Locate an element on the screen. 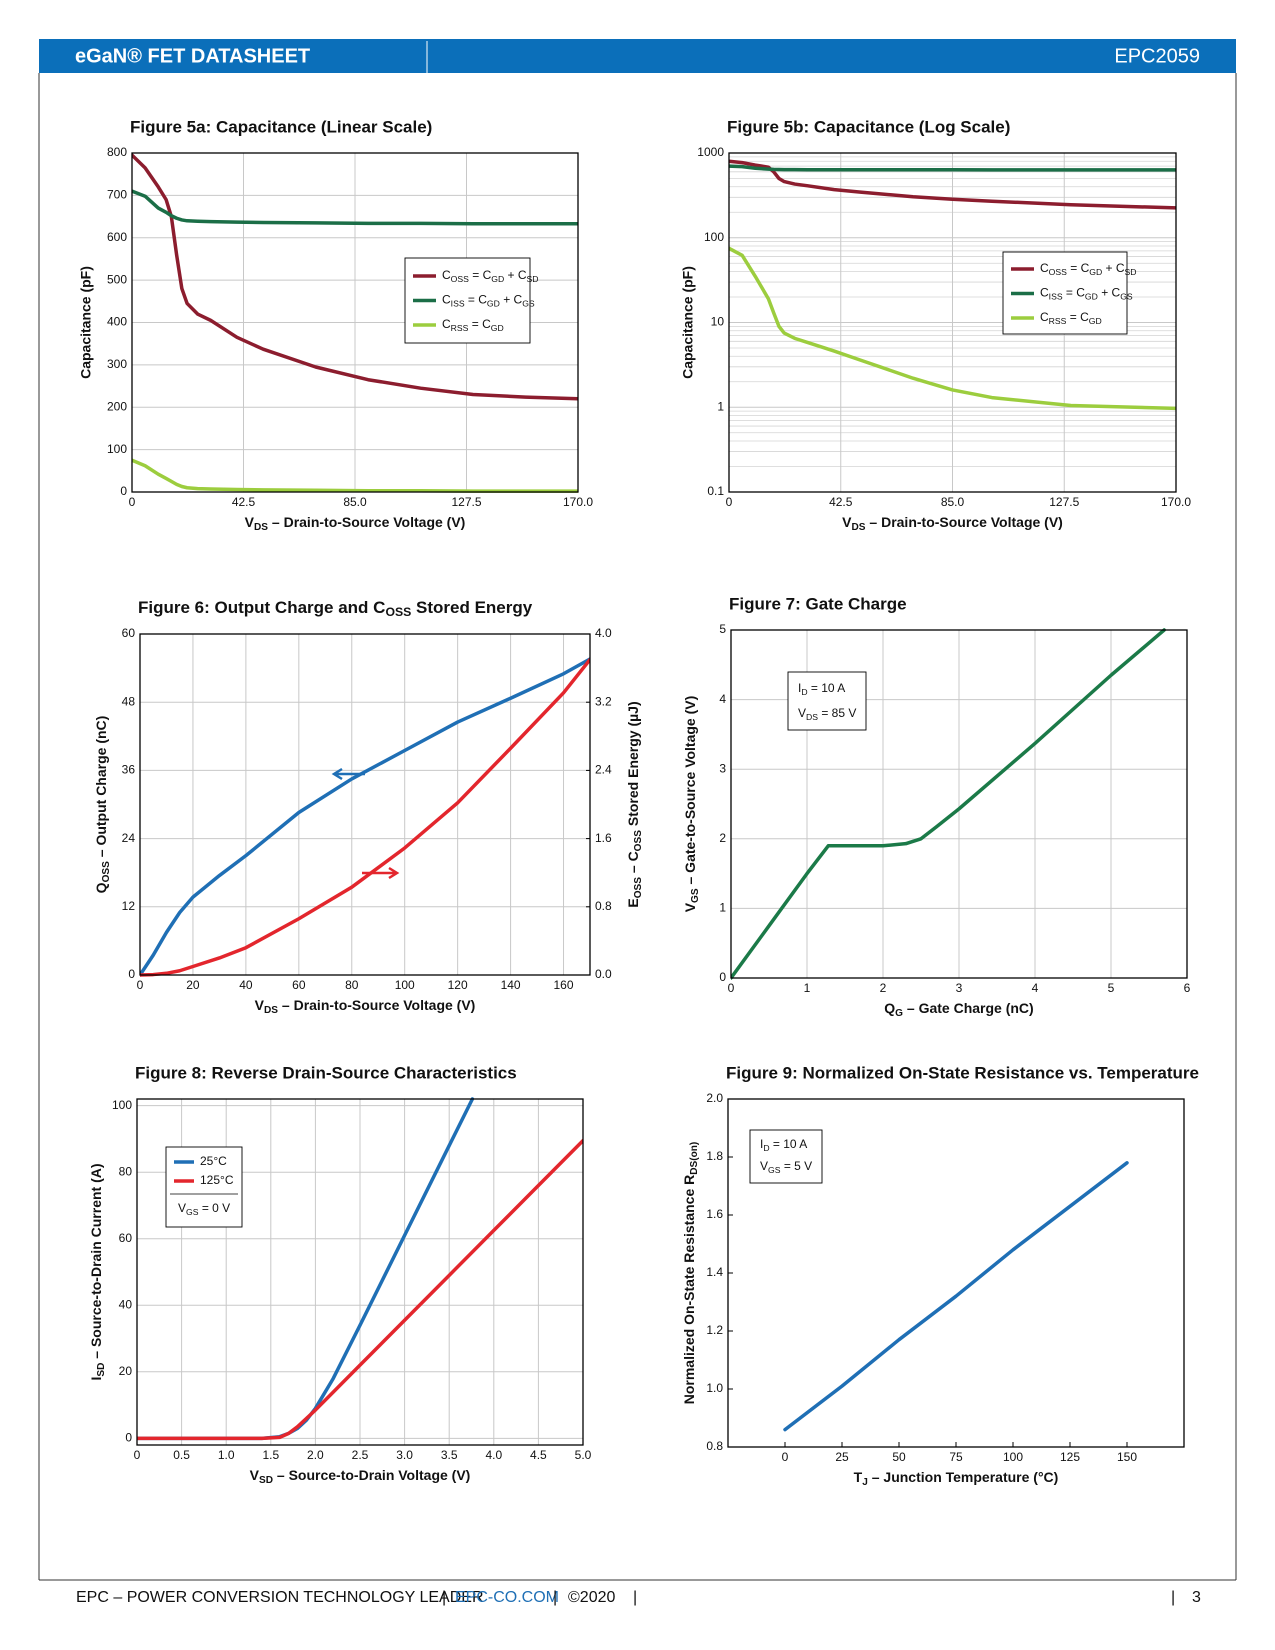 This screenshot has width=1275, height=1650. annotation-text: VDS = 85 V is located at coordinates (827, 714).